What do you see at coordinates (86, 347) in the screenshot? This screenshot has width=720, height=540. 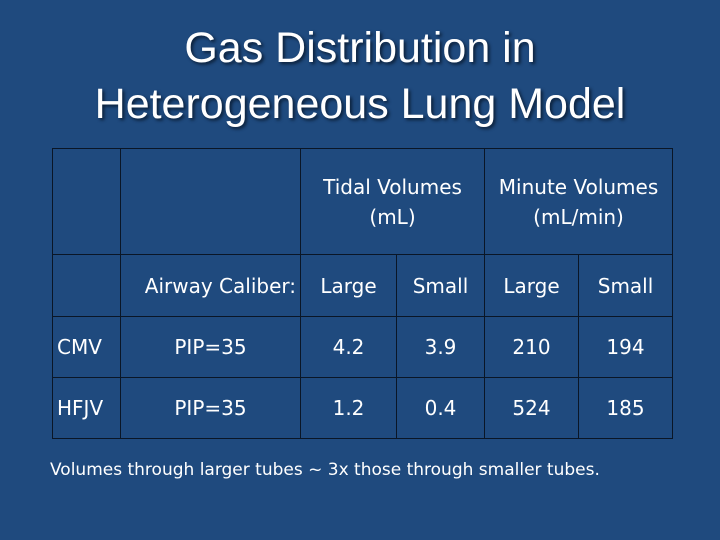 I see `mode-cell: CMV` at bounding box center [86, 347].